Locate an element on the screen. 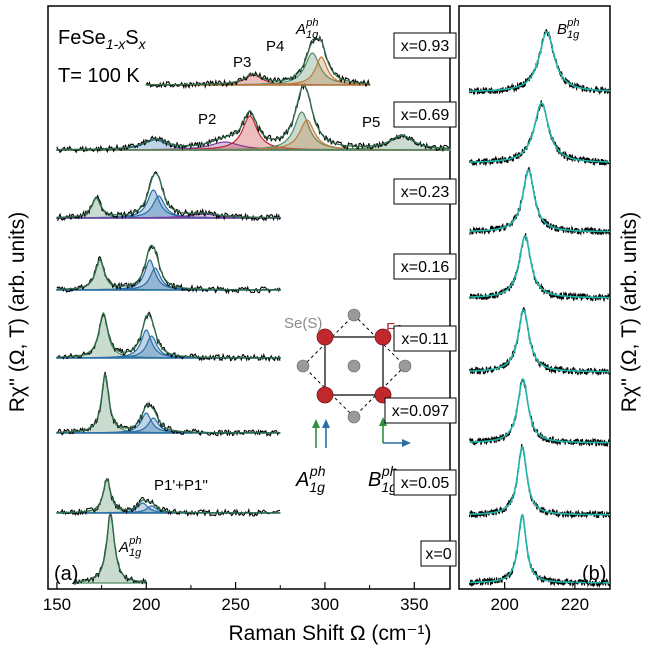 The width and height of the screenshot is (647, 648). mode-label-p4: P4 is located at coordinates (275, 46).